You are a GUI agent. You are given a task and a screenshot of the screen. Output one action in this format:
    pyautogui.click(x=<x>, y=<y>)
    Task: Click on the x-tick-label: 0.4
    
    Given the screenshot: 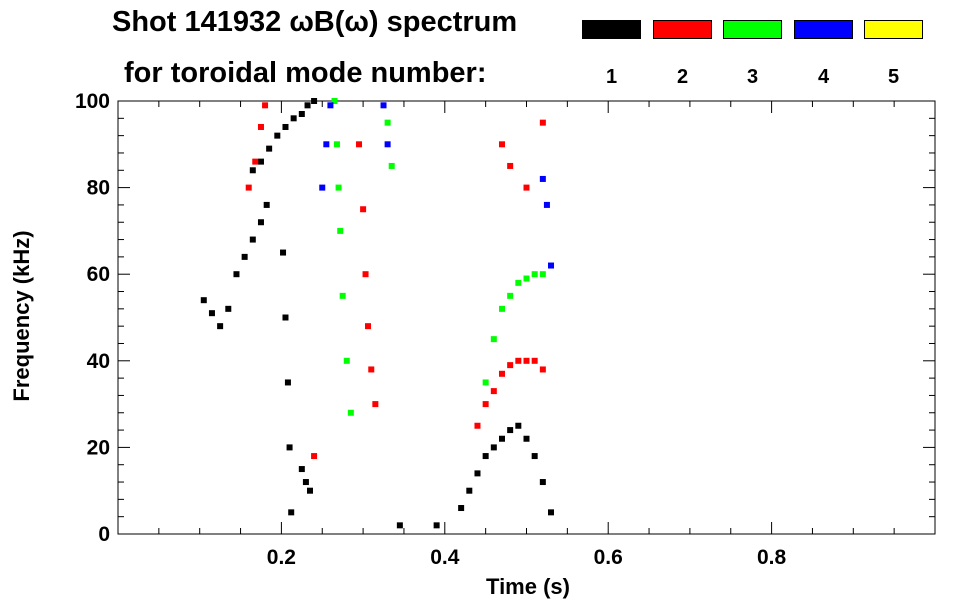 What is the action you would take?
    pyautogui.click(x=445, y=557)
    